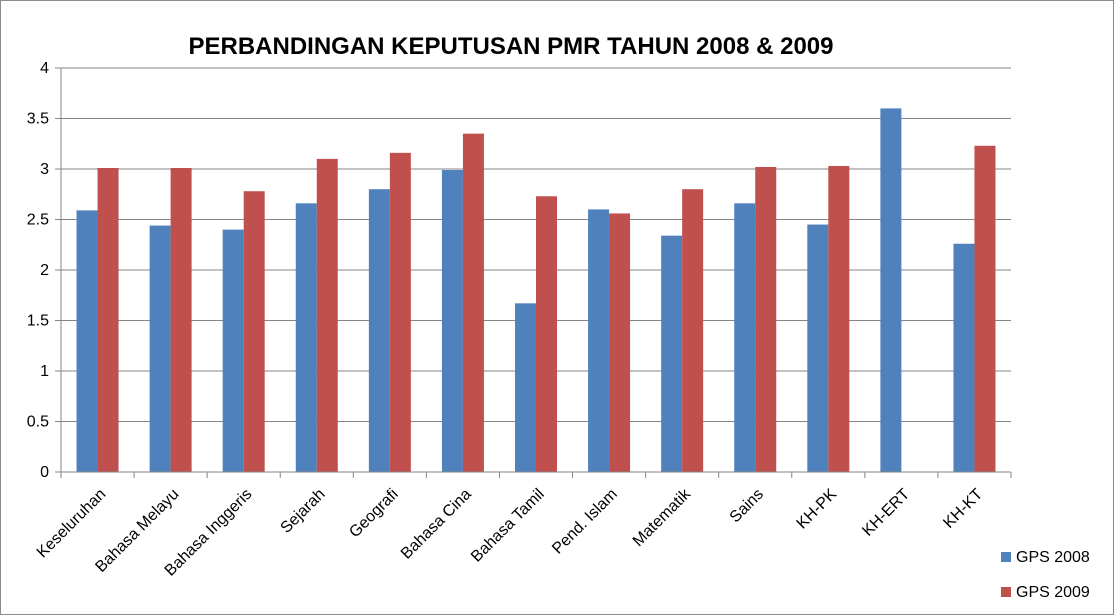 The image size is (1114, 615). What do you see at coordinates (38, 422) in the screenshot?
I see `y-tick-label: 0.5` at bounding box center [38, 422].